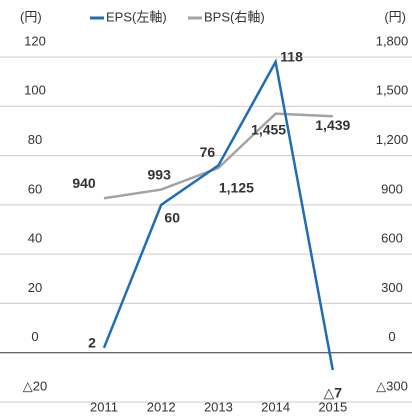  What do you see at coordinates (291, 57) in the screenshot?
I see `data-label: 118` at bounding box center [291, 57].